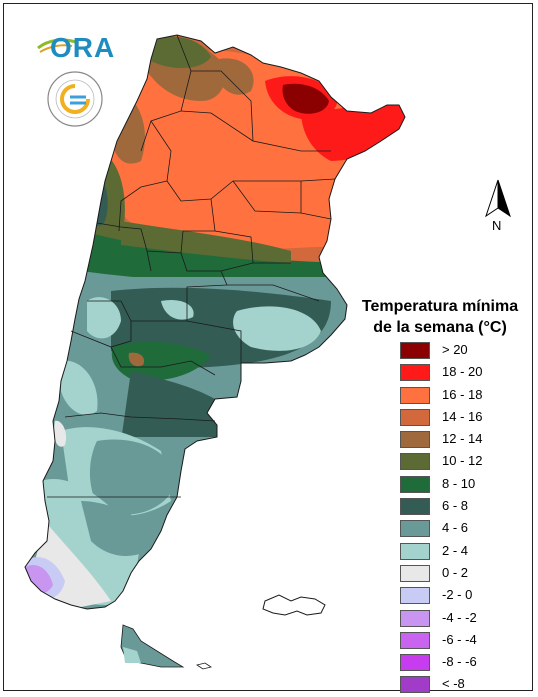 This screenshot has height=697, width=538. I want to click on legend-label: < -8, so click(453, 684).